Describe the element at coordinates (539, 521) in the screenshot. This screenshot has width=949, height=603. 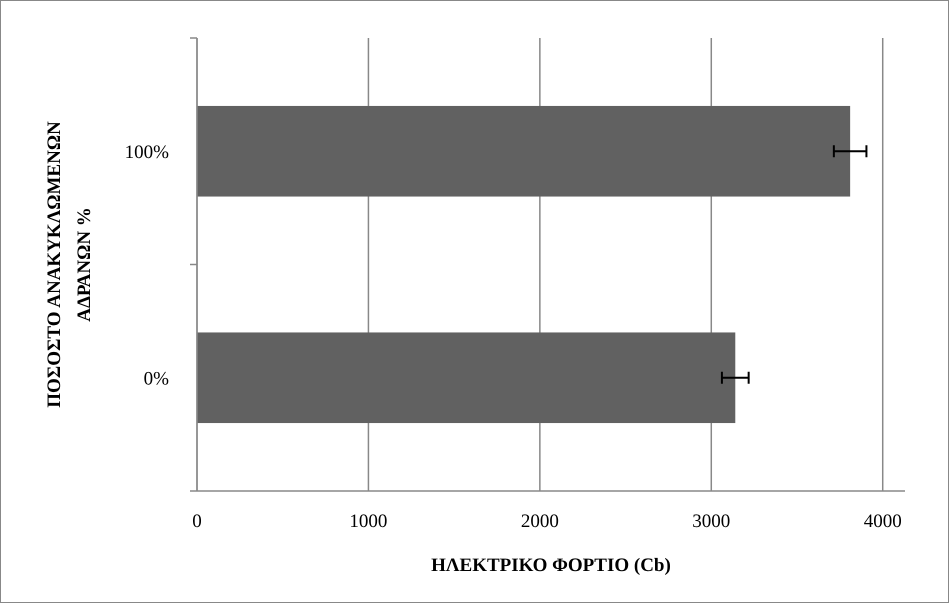
I see `x-tick-label: 2000` at that location.